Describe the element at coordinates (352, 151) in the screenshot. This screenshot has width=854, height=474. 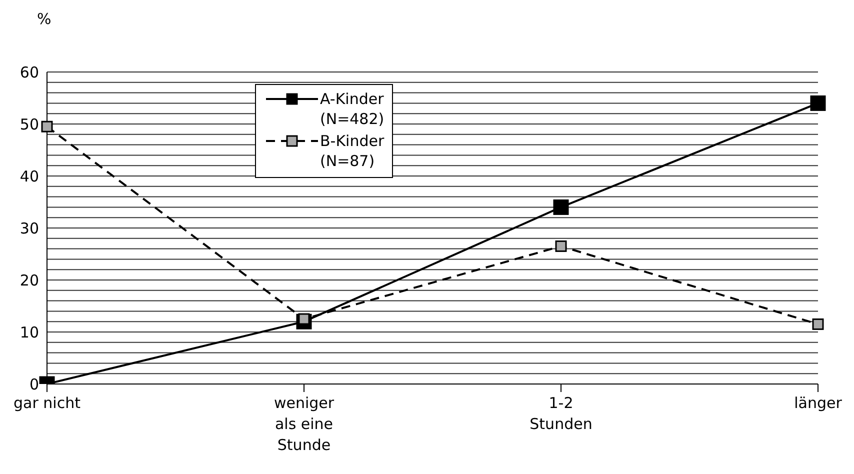
I see `legend-label: B-Kinder (N=87)` at that location.